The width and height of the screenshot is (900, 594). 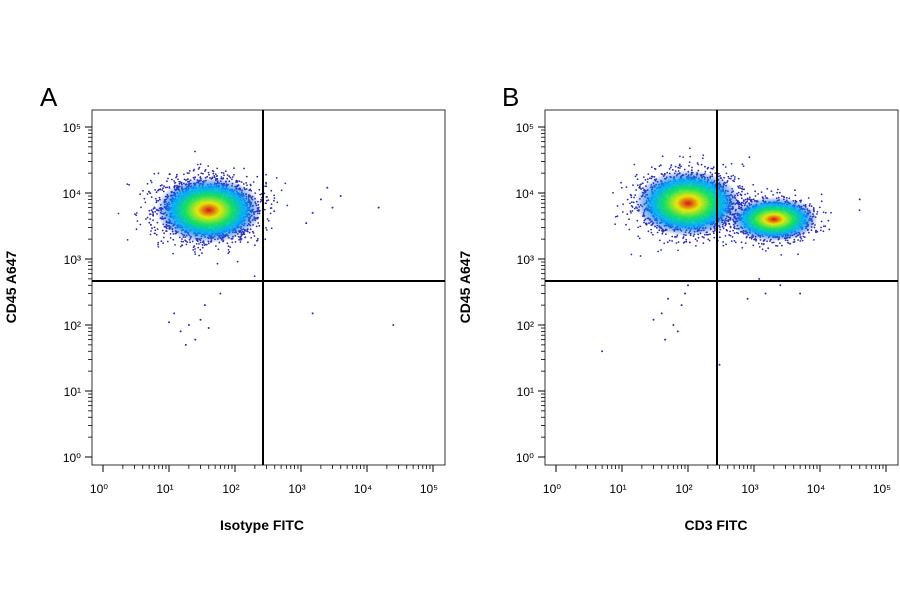 I want to click on panel-b-events-layer, so click(x=731, y=256).